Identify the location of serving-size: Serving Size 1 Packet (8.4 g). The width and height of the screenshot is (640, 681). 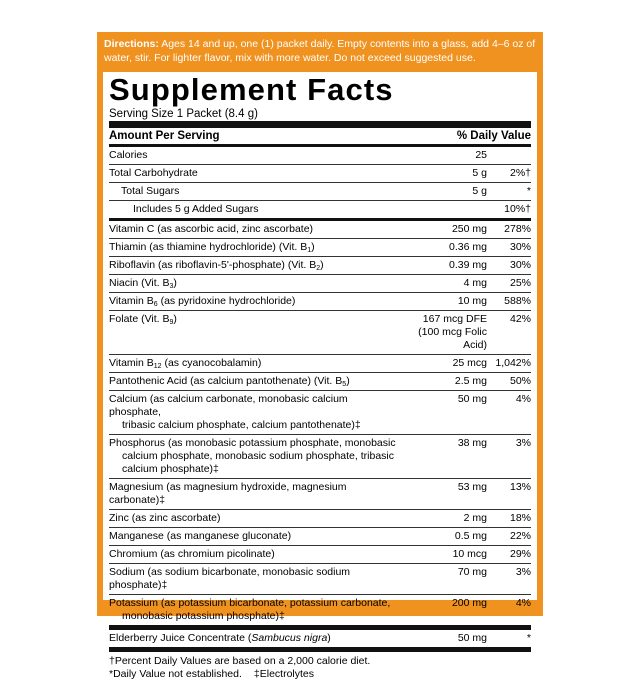
(183, 114).